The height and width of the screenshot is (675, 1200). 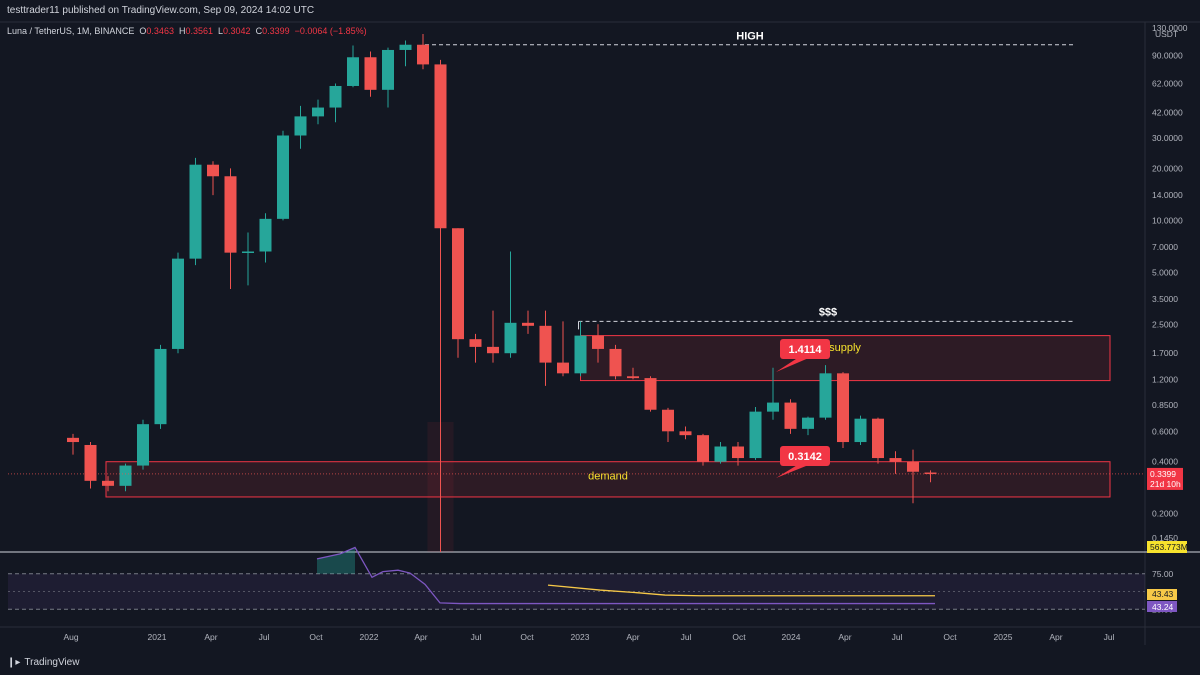 I want to click on footer-brand: ❙▸ TradingView, so click(x=43, y=662).